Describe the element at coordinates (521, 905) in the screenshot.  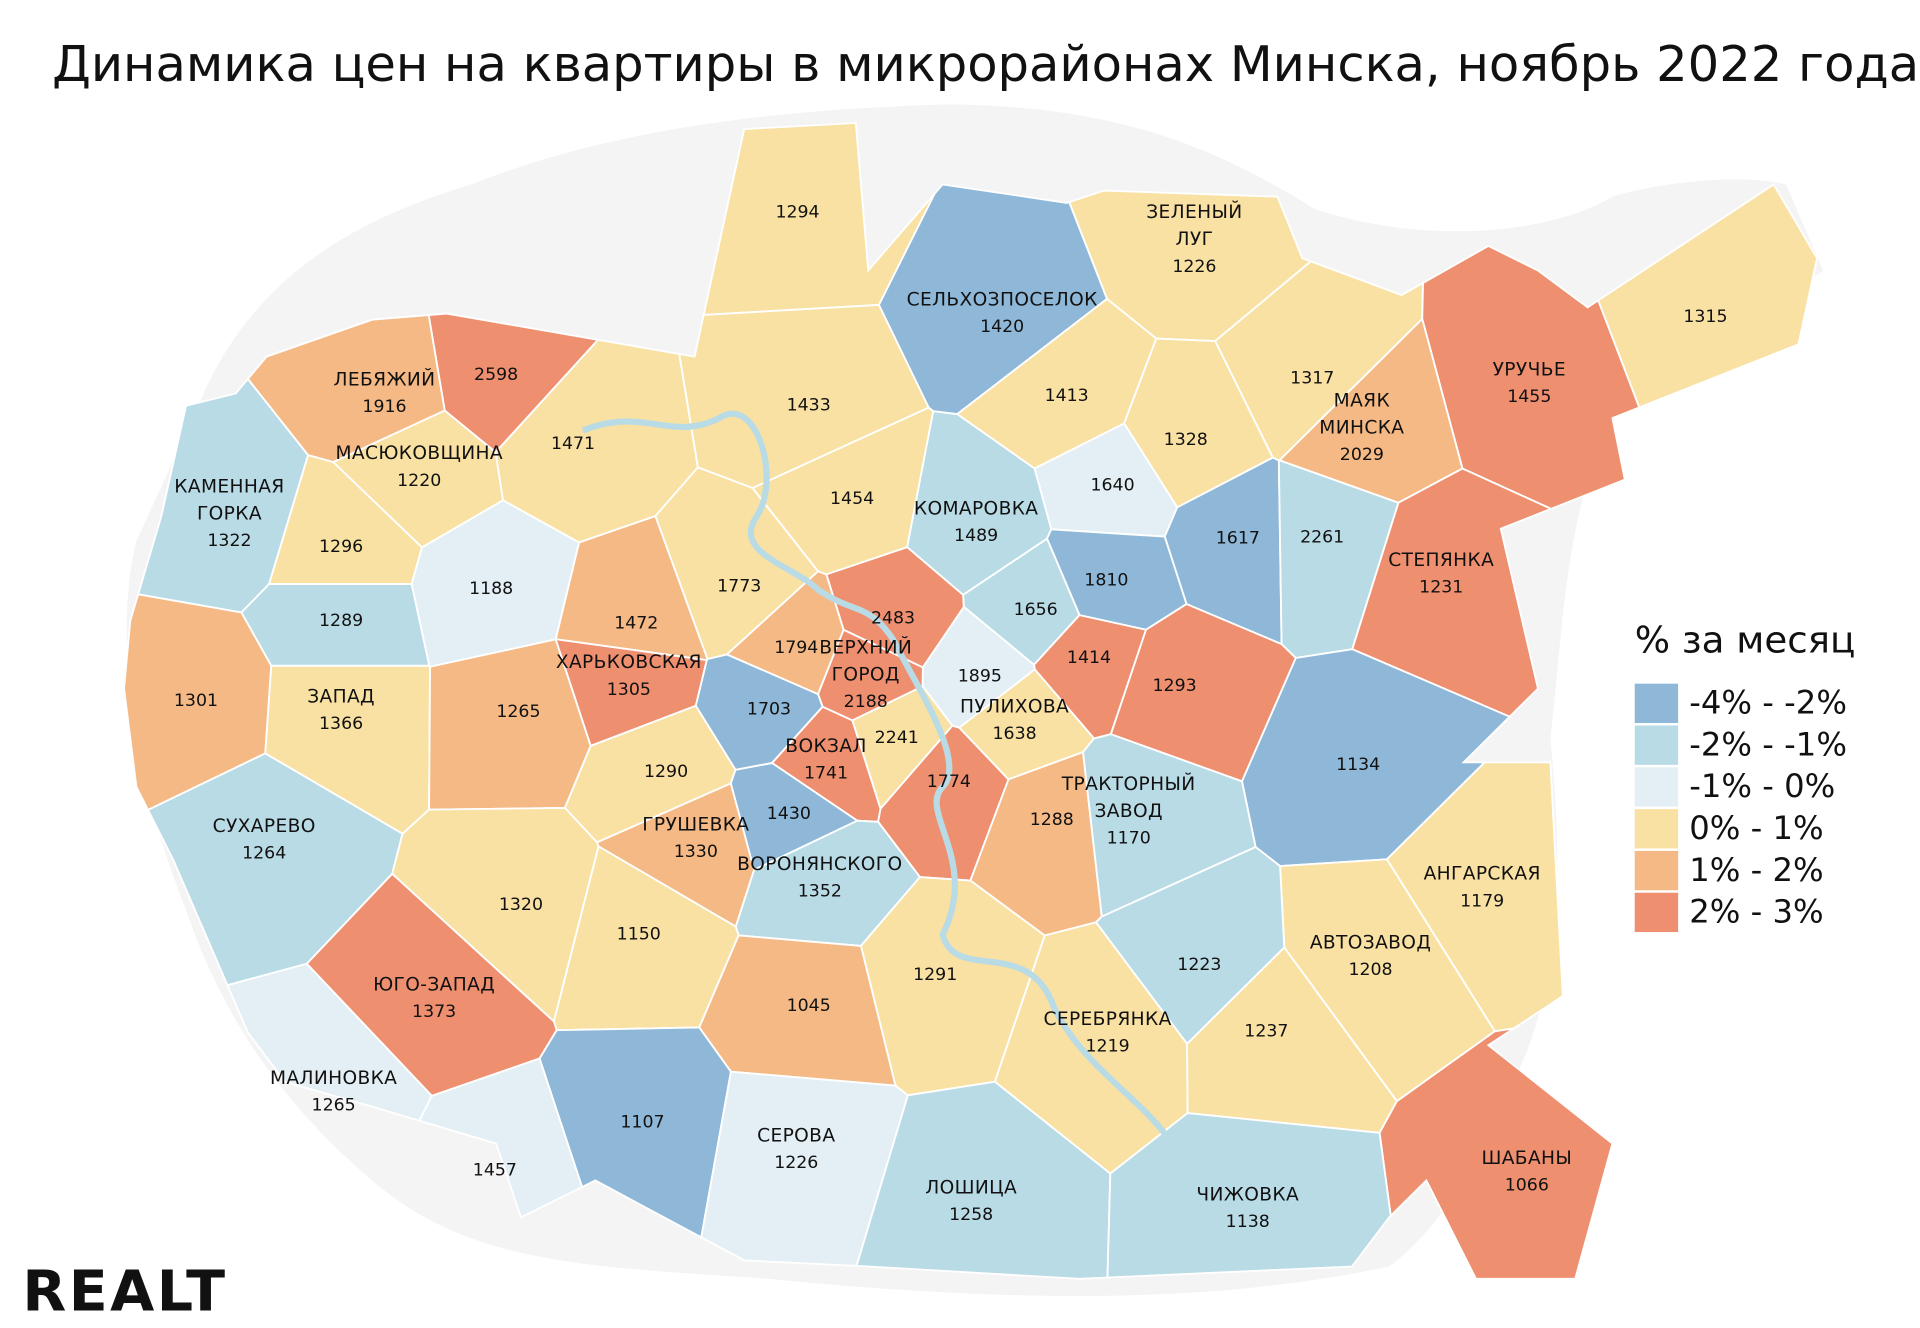
I see `district-price: 1320` at that location.